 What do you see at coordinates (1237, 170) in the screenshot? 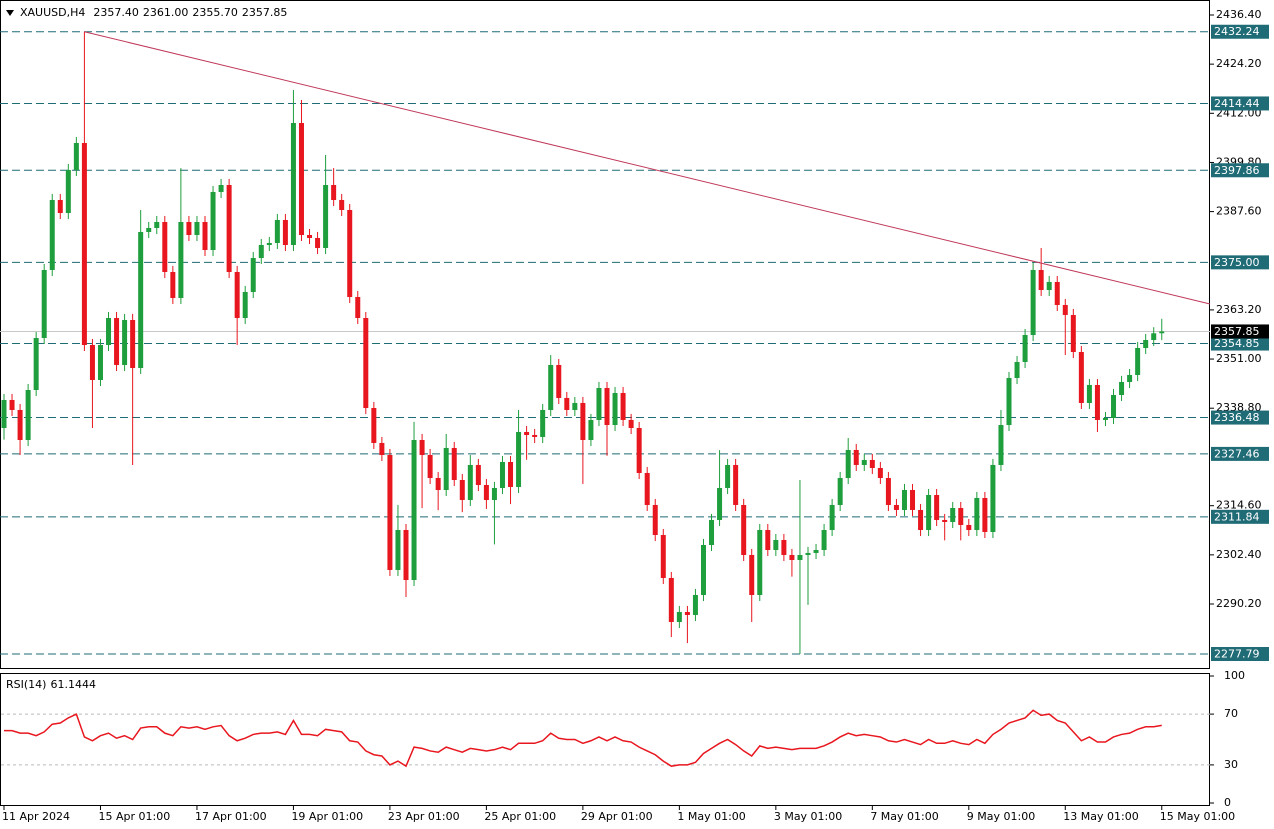
I see `level-label: 2397.86` at bounding box center [1237, 170].